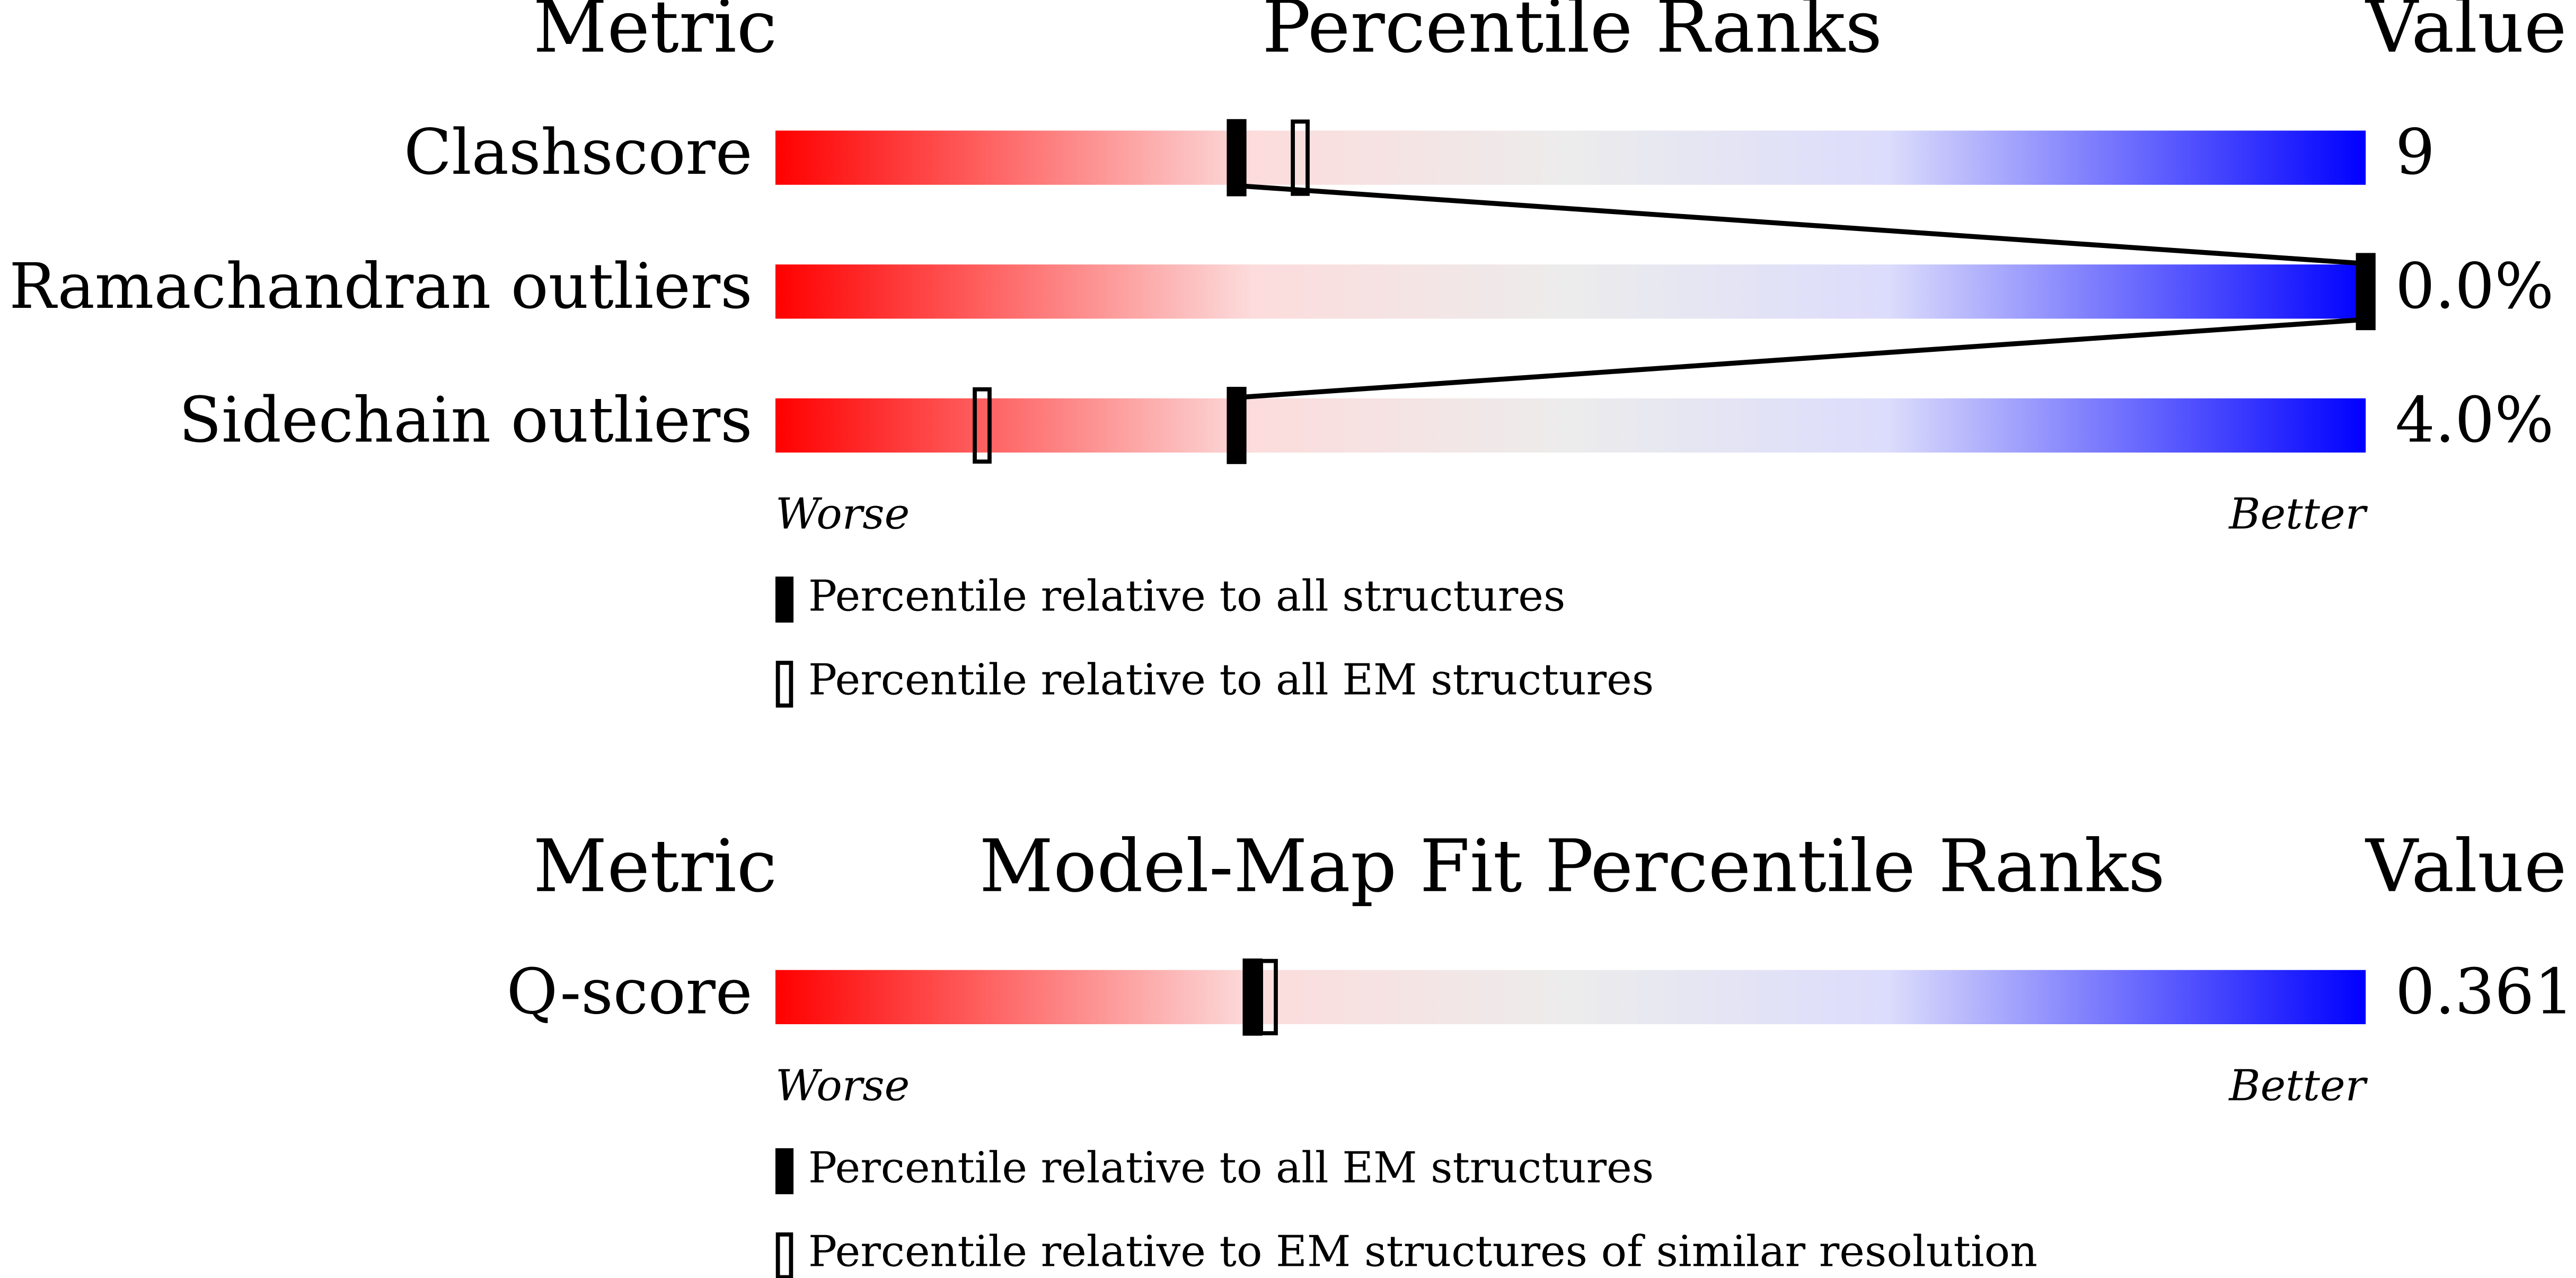 This screenshot has width=2576, height=1278. Describe the element at coordinates (578, 152) in the screenshot. I see `metric-label: Clashscore` at that location.